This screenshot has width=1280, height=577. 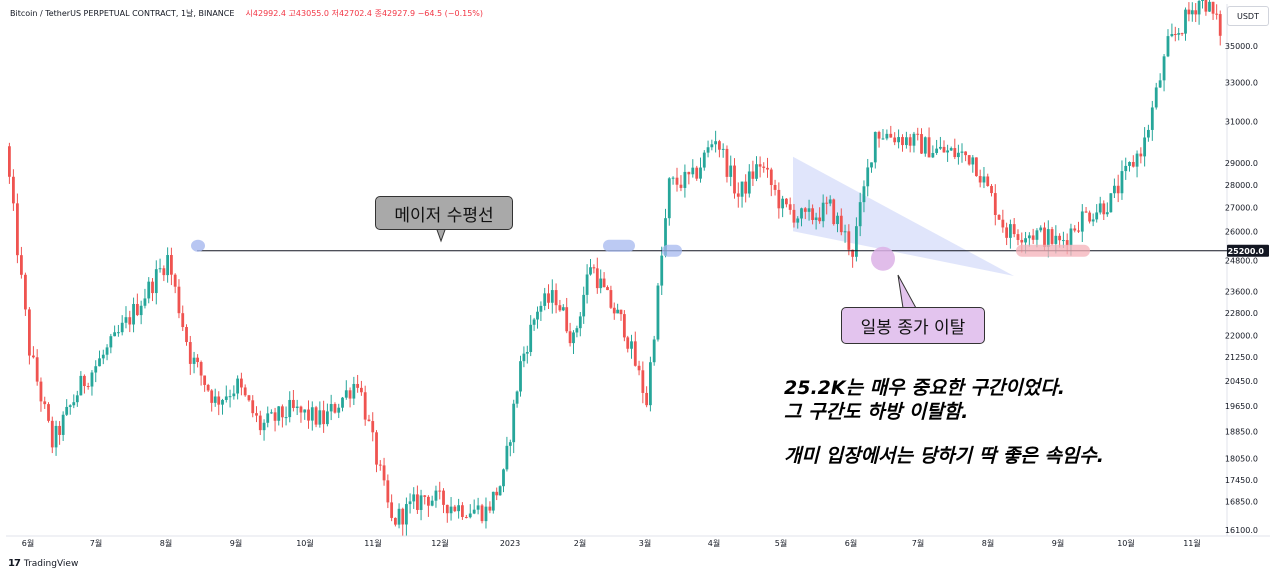 What do you see at coordinates (1241, 122) in the screenshot?
I see `price-tick-label: 31000.0` at bounding box center [1241, 122].